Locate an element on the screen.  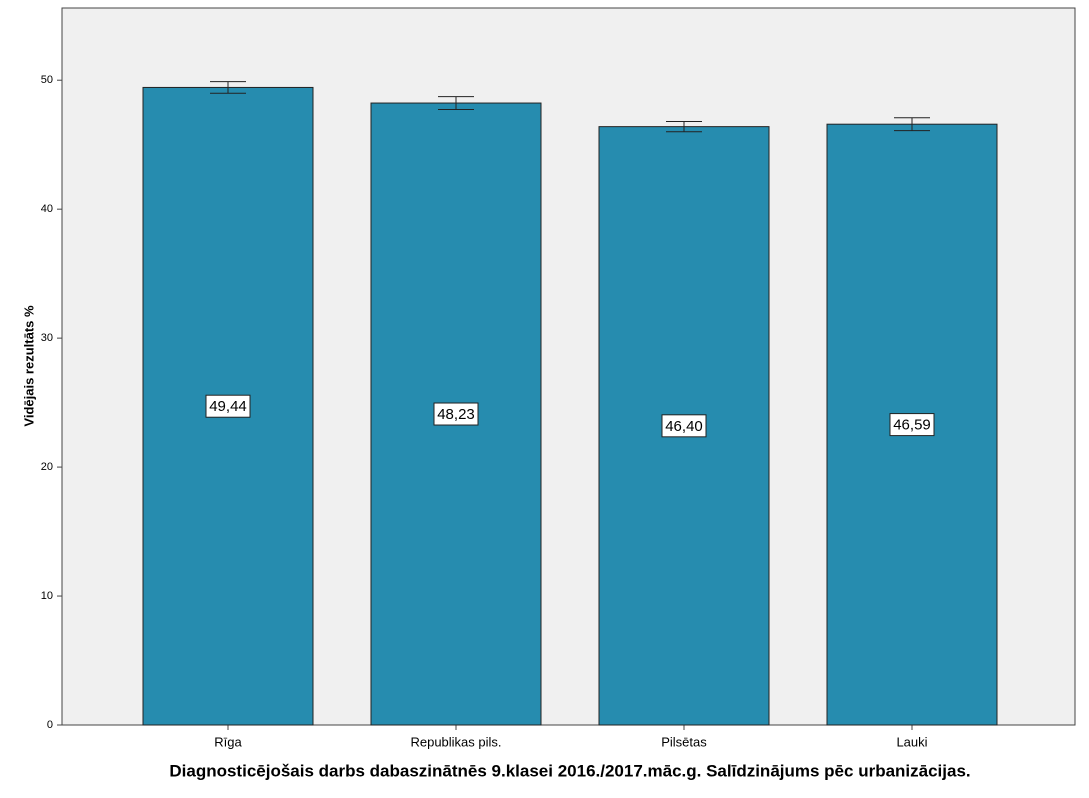
x-tick-label: Republikas pils. is located at coordinates (455, 741).